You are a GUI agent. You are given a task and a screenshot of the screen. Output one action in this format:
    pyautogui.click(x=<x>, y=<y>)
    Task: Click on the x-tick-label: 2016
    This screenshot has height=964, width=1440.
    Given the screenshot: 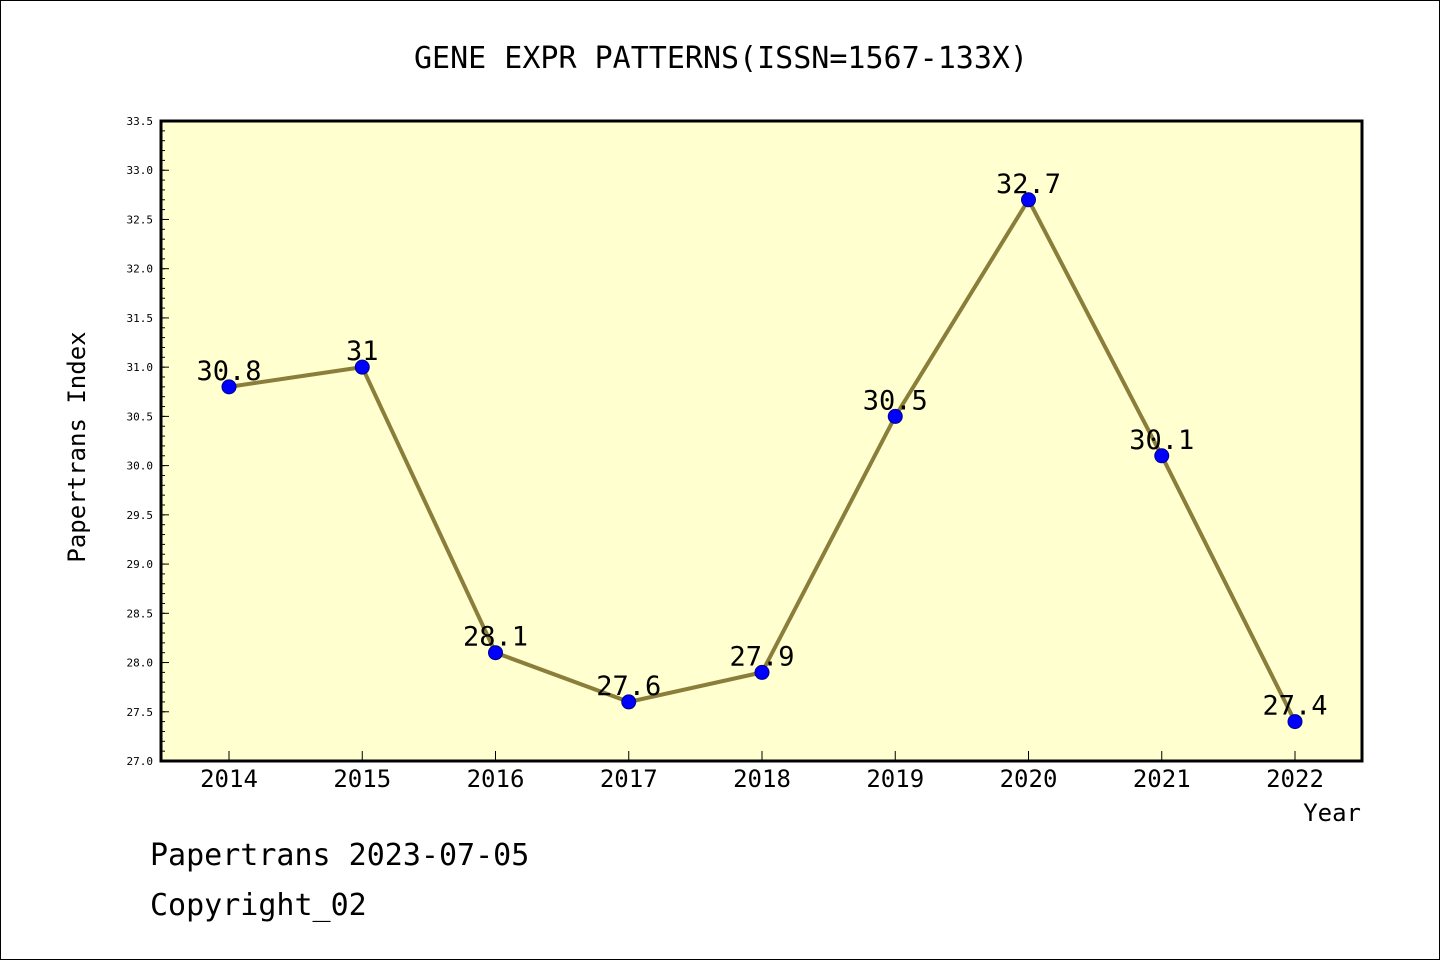 What is the action you would take?
    pyautogui.click(x=496, y=779)
    